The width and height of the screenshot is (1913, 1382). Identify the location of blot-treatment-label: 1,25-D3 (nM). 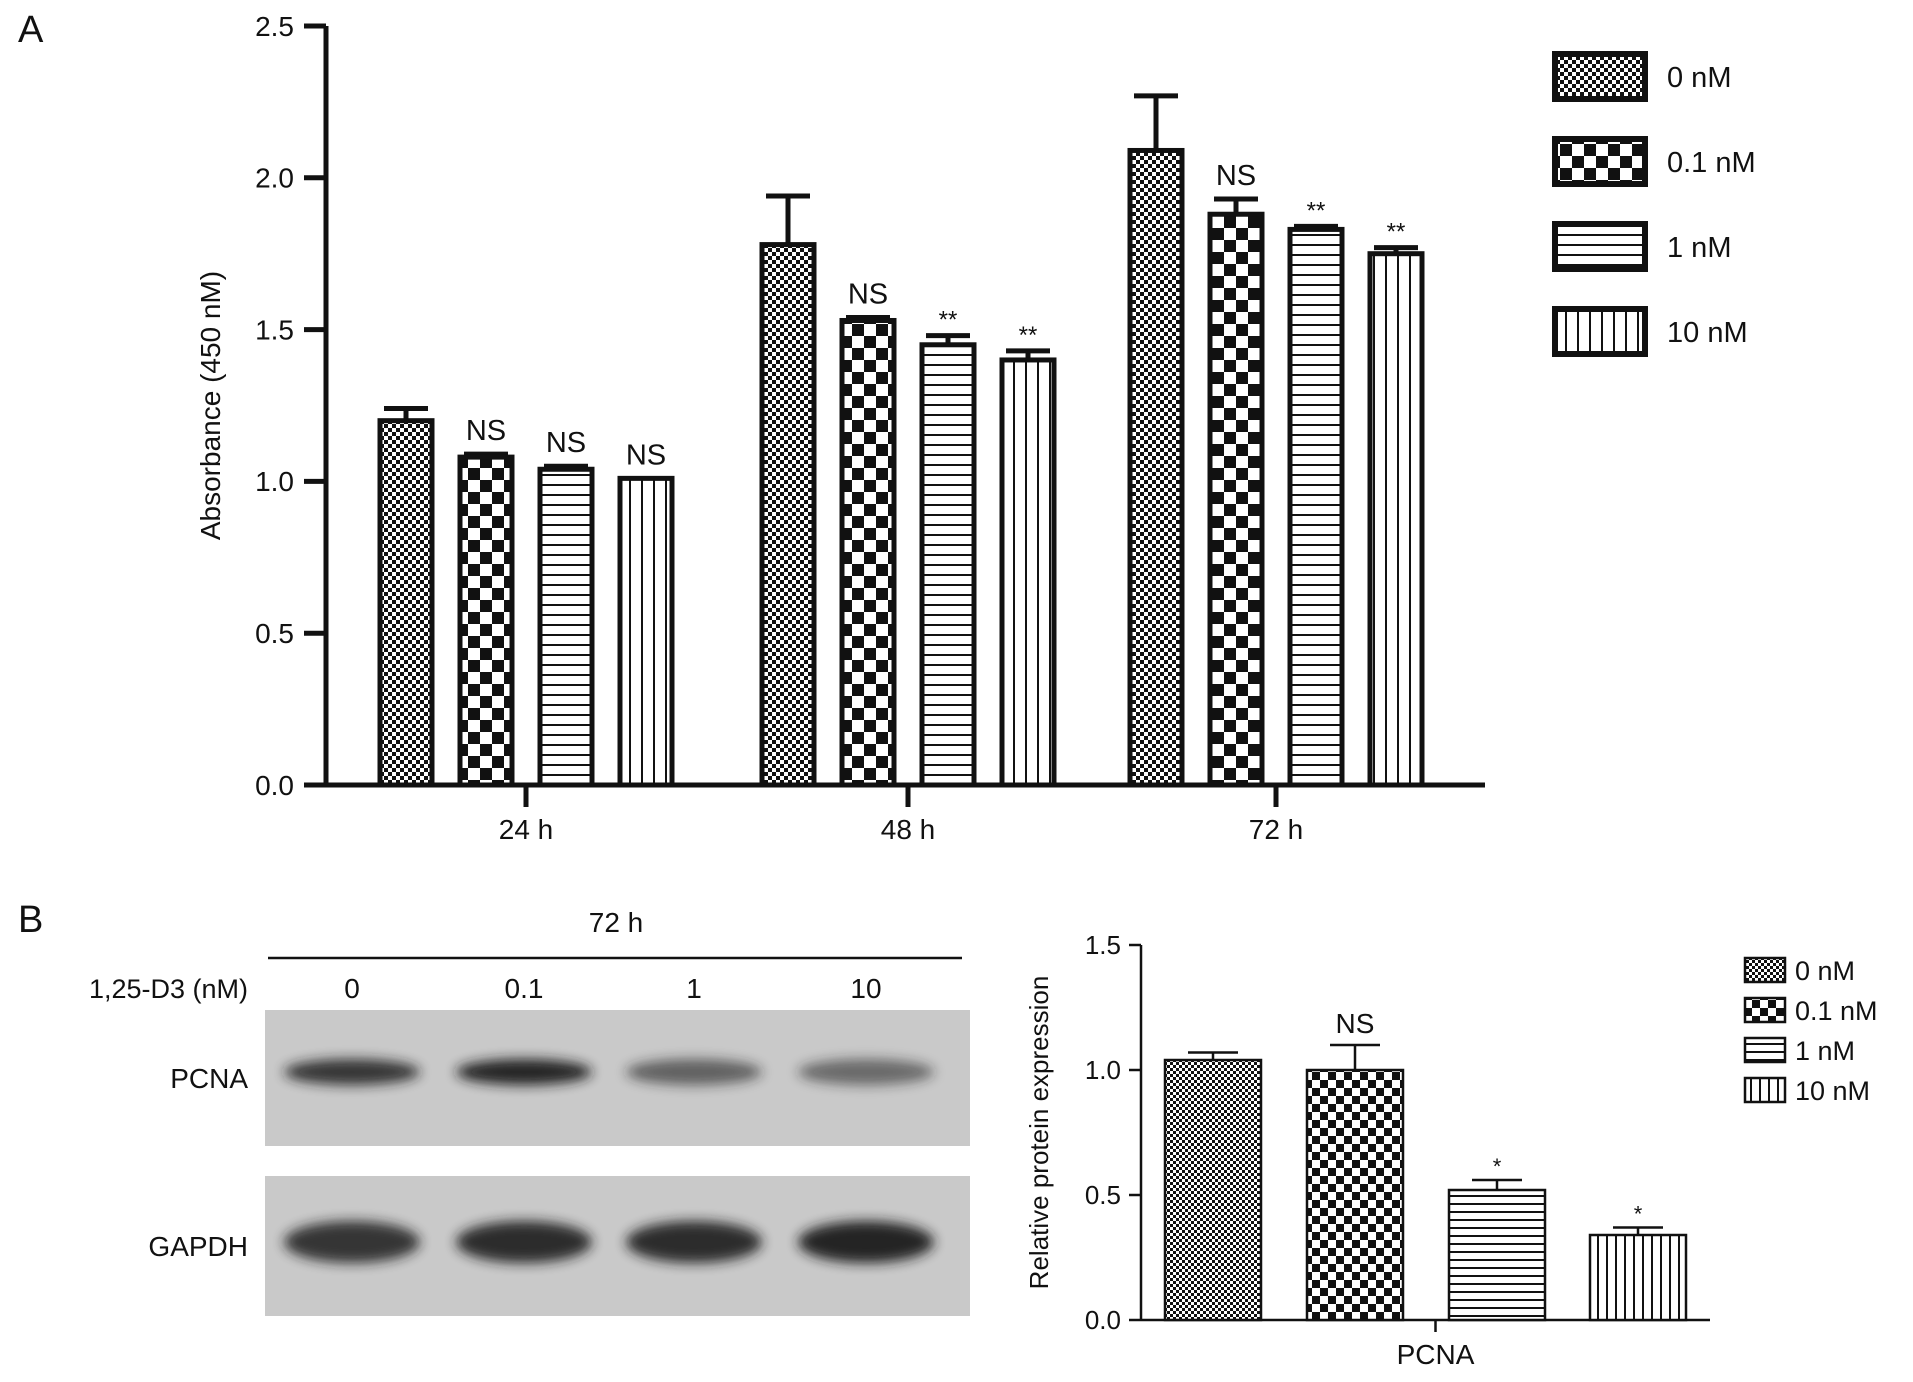
(168, 989).